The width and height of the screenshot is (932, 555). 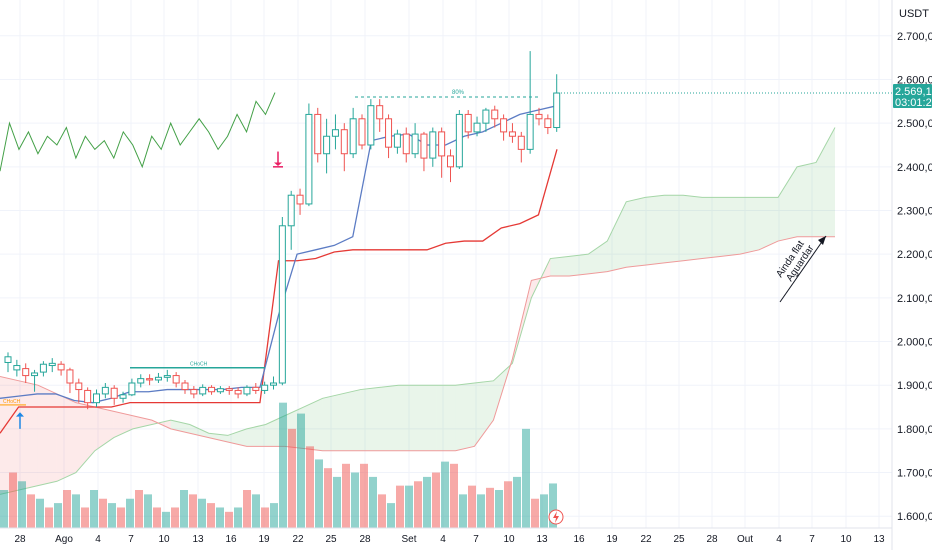 What do you see at coordinates (138, 132) in the screenshot?
I see `lagging-span-line` at bounding box center [138, 132].